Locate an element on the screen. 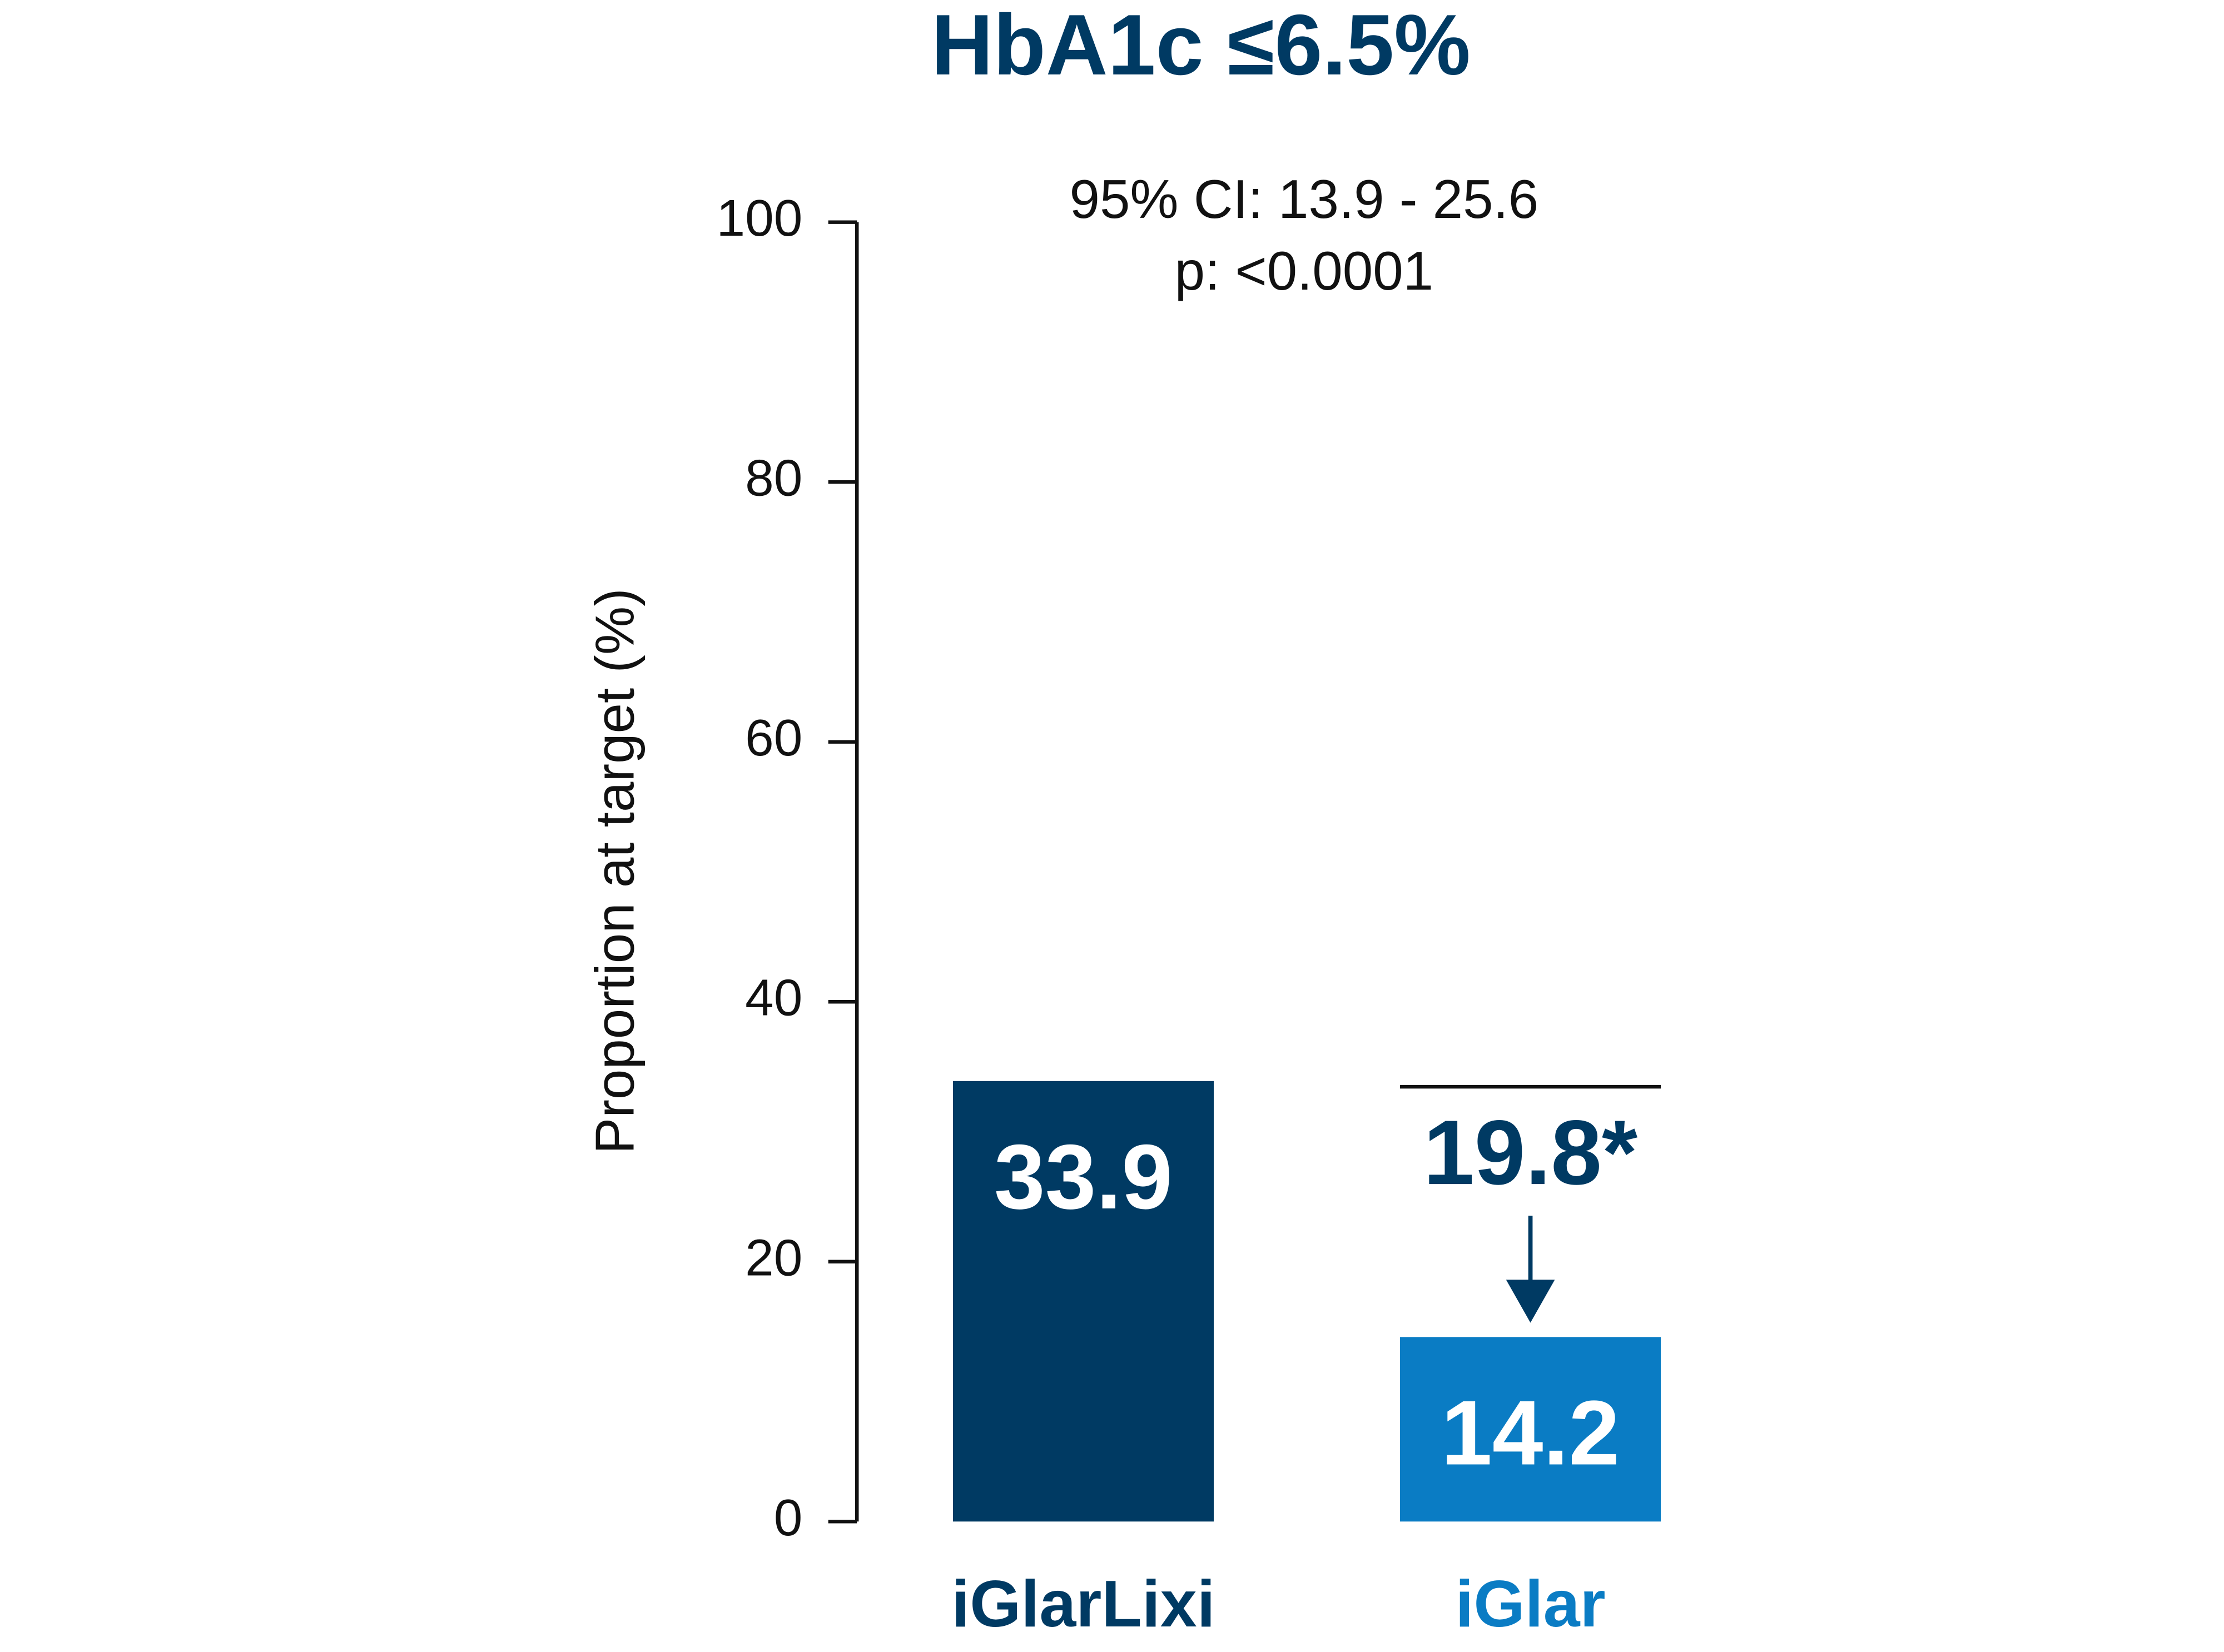 The height and width of the screenshot is (1652, 2224). bar-value-label: 14.2 is located at coordinates (1530, 1432).